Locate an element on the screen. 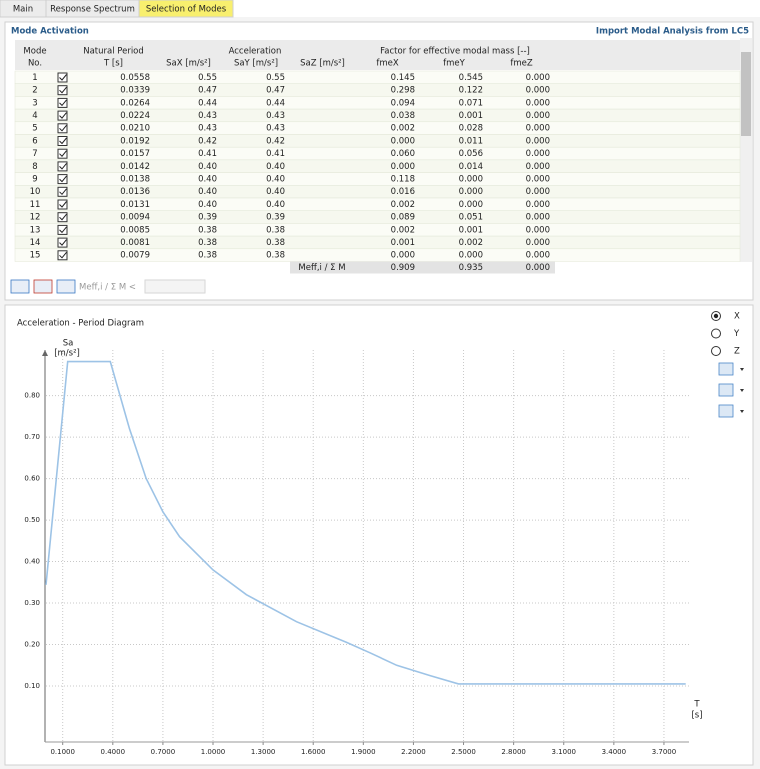  cell: 0.0136 is located at coordinates (135, 192).